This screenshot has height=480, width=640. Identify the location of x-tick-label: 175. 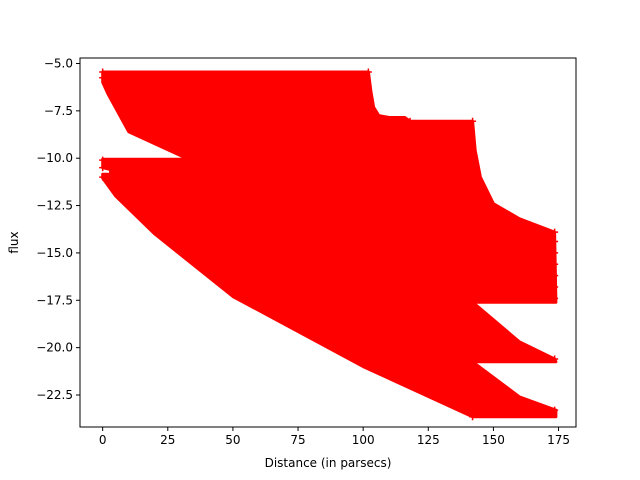
(558, 440).